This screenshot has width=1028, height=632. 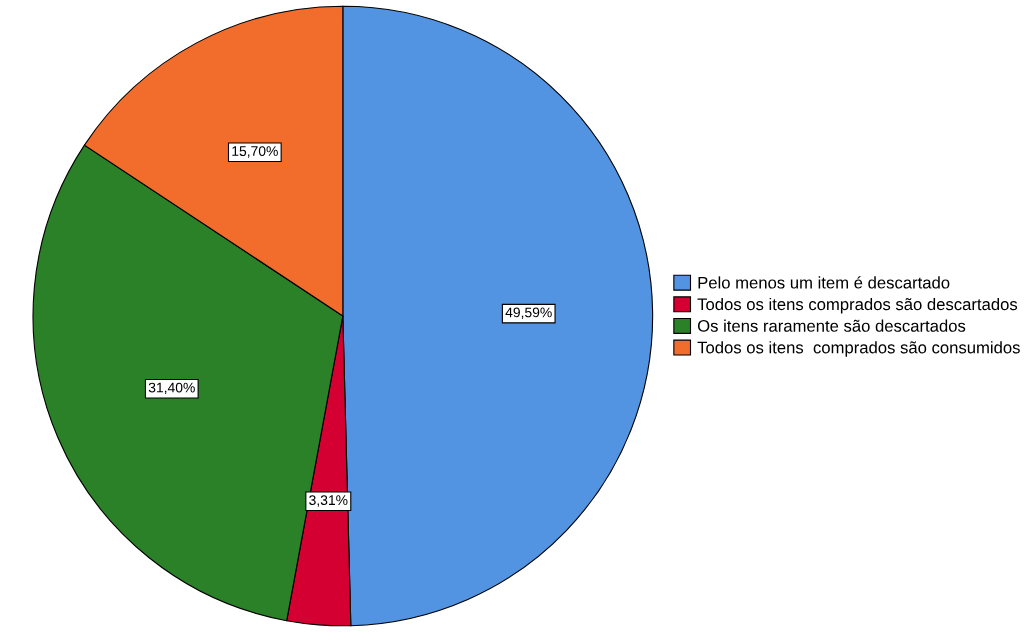 I want to click on data-label: 3,31%, so click(x=328, y=501).